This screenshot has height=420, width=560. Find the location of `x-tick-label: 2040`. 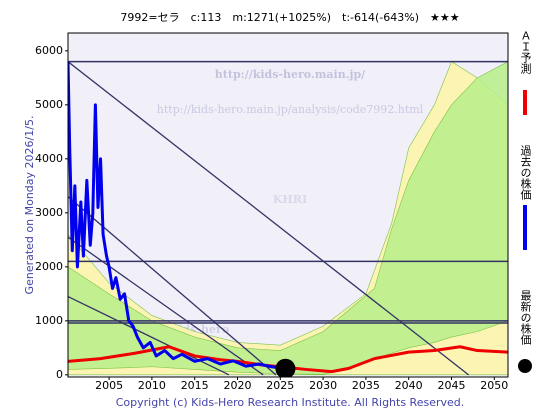

x-tick-label: 2040 is located at coordinates (409, 385).